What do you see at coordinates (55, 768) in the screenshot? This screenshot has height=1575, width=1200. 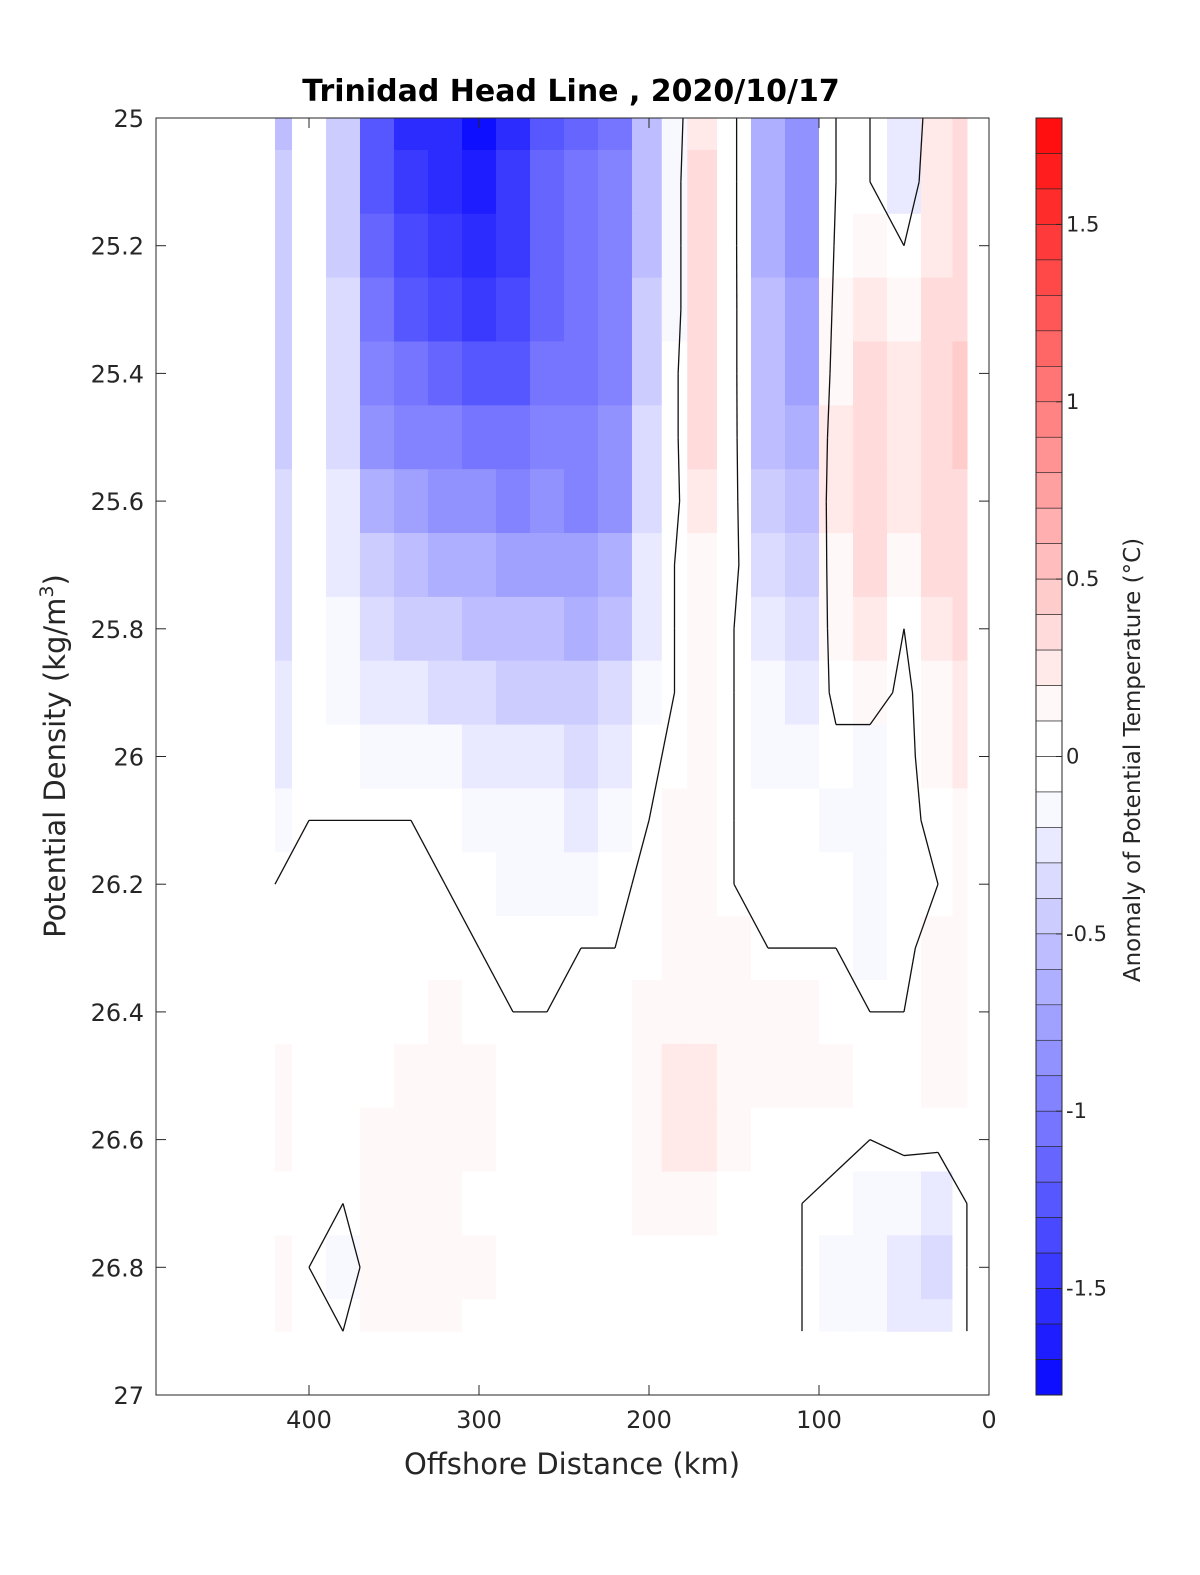 I see `y-axis-label-main: Potential Density (kg/m` at bounding box center [55, 768].